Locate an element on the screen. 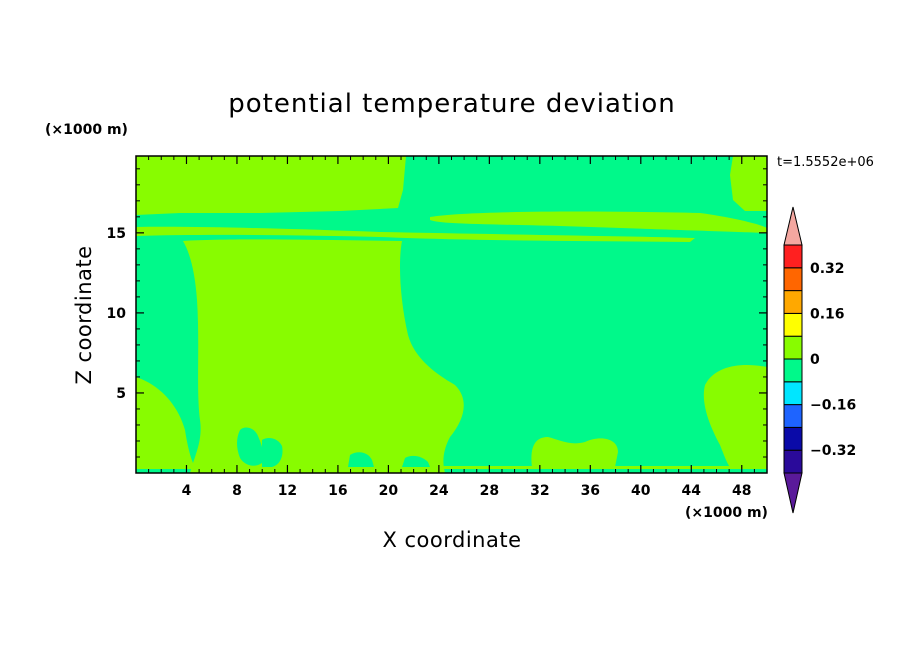 The image size is (904, 658). colorbar-over-triangle is located at coordinates (793, 226).